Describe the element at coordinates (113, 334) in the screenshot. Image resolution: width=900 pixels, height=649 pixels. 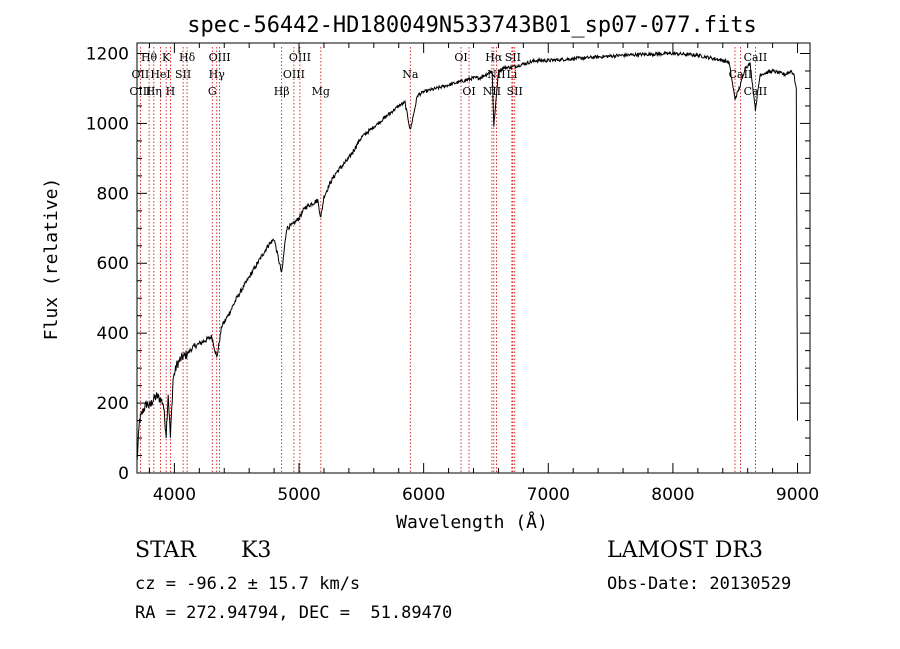
I see `y-tick-label: 400` at that location.